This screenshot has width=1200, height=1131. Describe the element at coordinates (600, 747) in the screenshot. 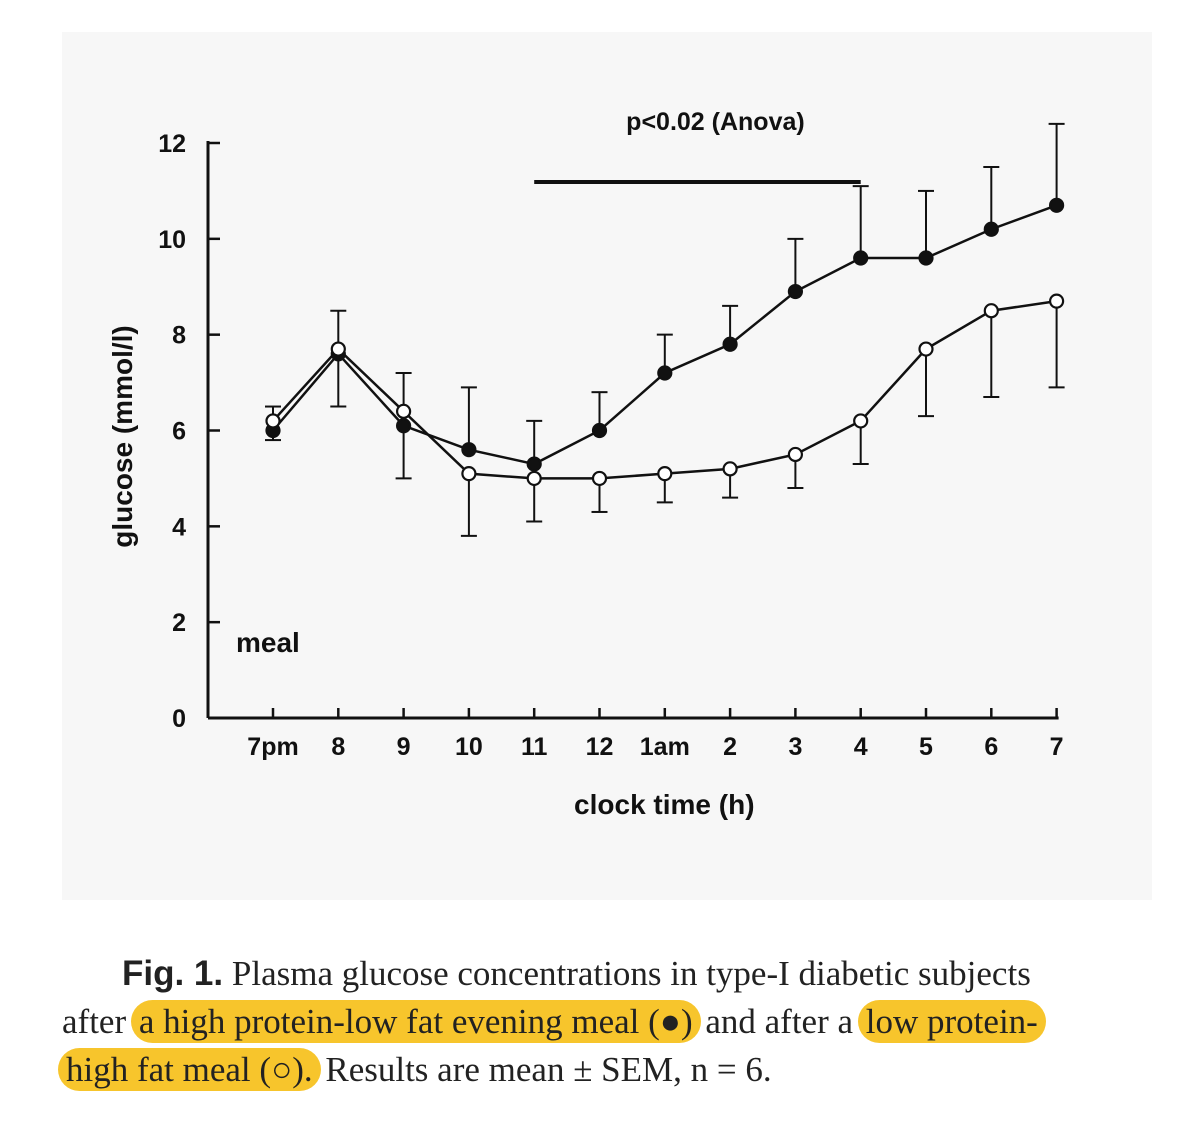

I see `x-tick-label: 12` at that location.